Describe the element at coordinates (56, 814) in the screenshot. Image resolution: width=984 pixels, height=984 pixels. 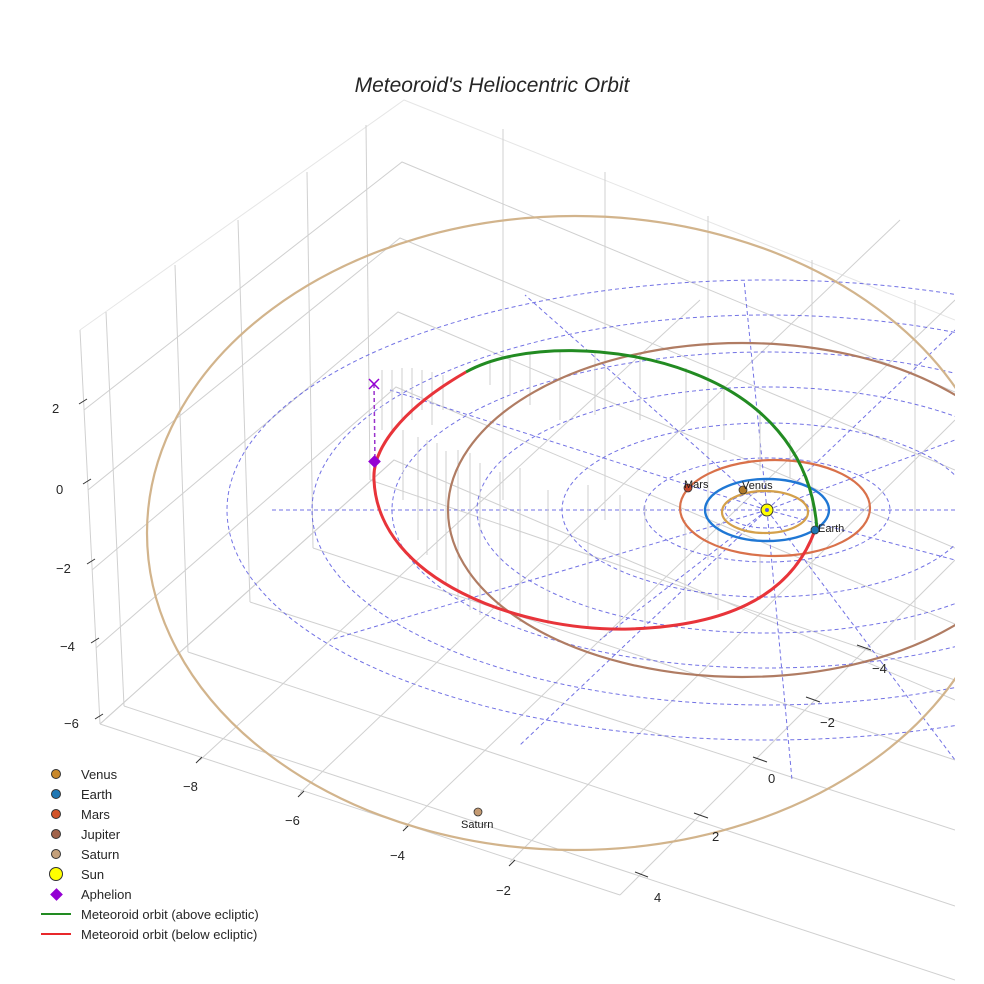
I see `mars-dot-icon` at that location.